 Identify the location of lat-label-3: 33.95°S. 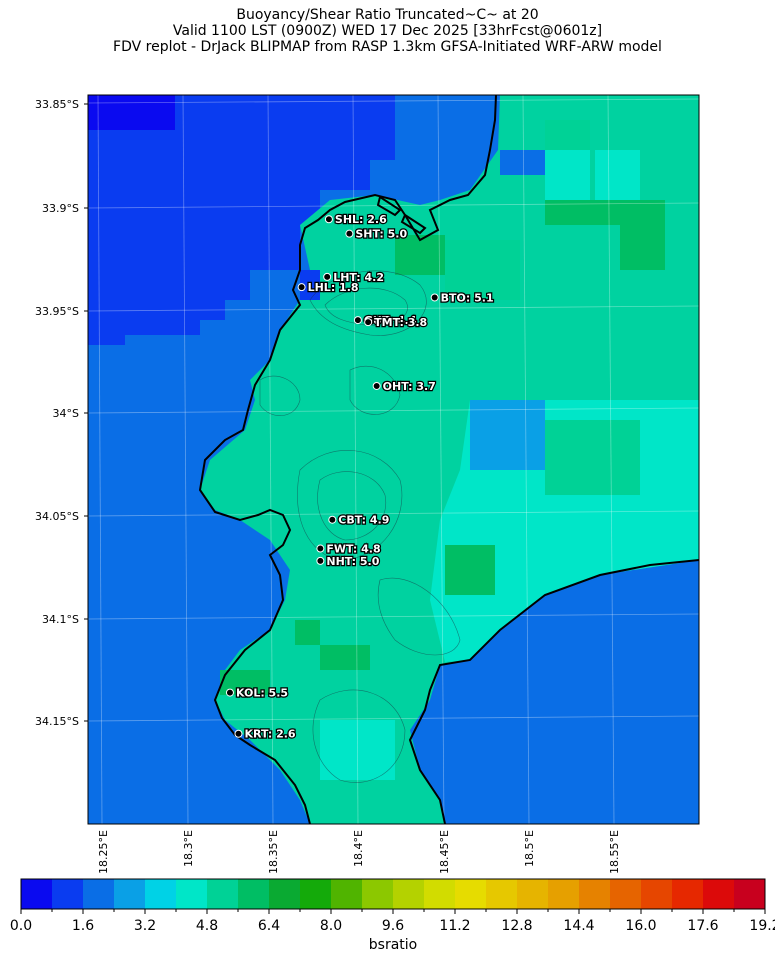
(57, 311).